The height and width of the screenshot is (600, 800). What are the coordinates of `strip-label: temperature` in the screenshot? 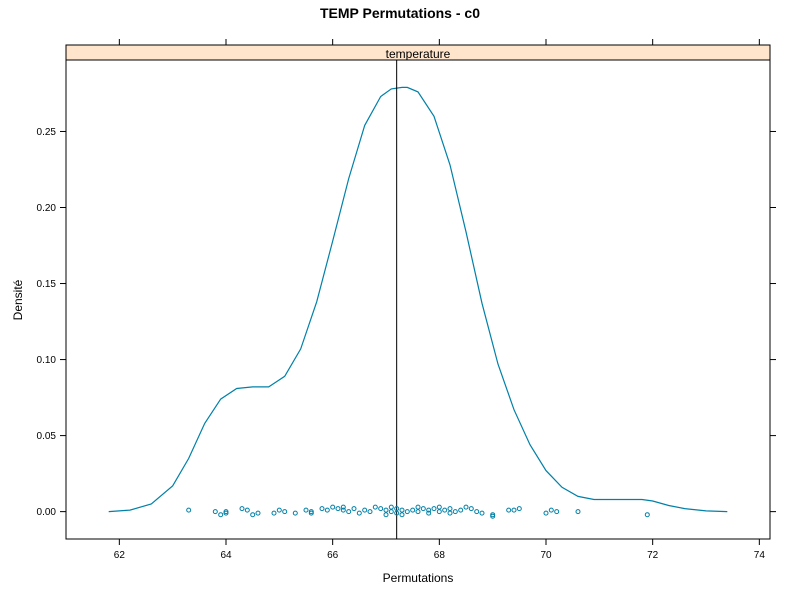 It's located at (418, 54).